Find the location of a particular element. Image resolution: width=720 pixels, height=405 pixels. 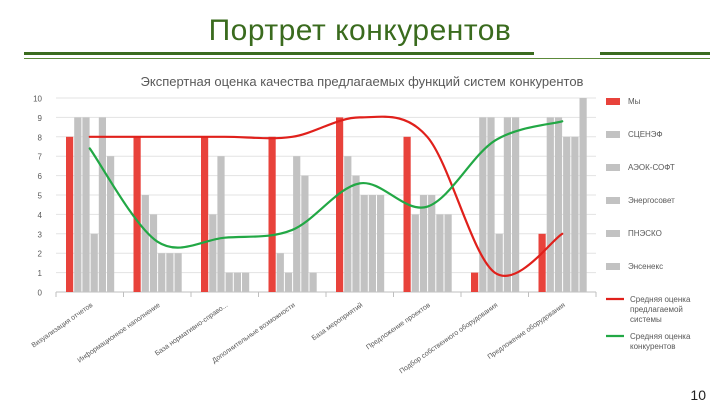

legend-label: СЦЕНЭФ is located at coordinates (645, 134).